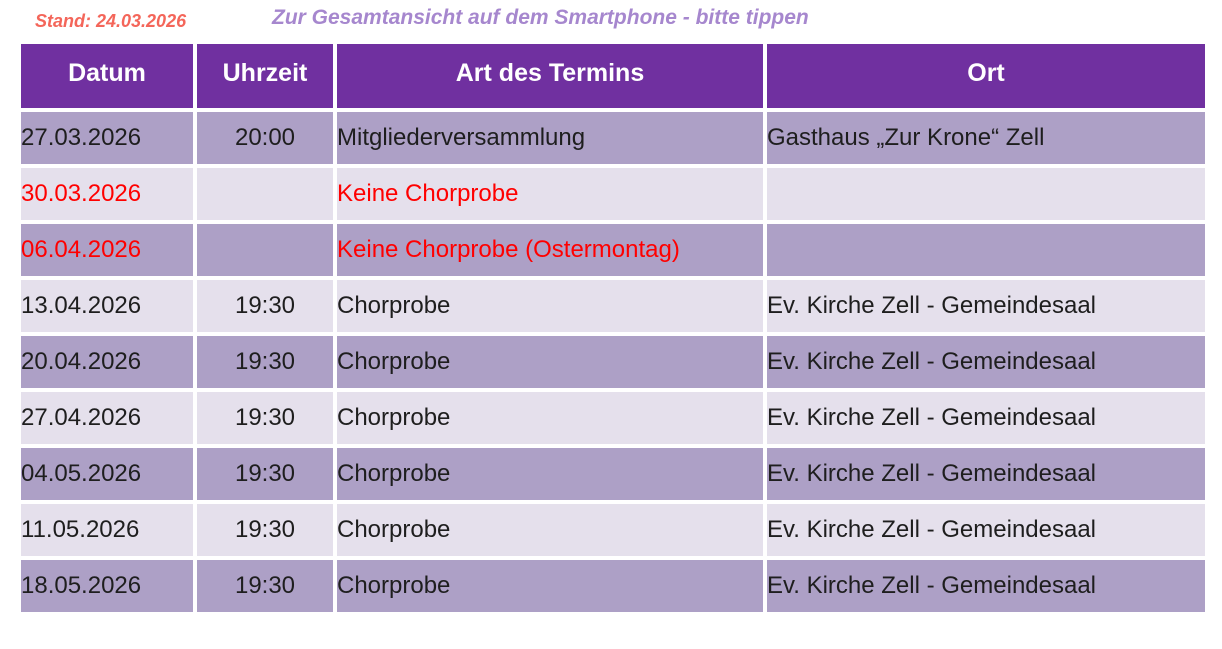 The width and height of the screenshot is (1222, 649). What do you see at coordinates (107, 76) in the screenshot?
I see `column-header-datum: Datum` at bounding box center [107, 76].